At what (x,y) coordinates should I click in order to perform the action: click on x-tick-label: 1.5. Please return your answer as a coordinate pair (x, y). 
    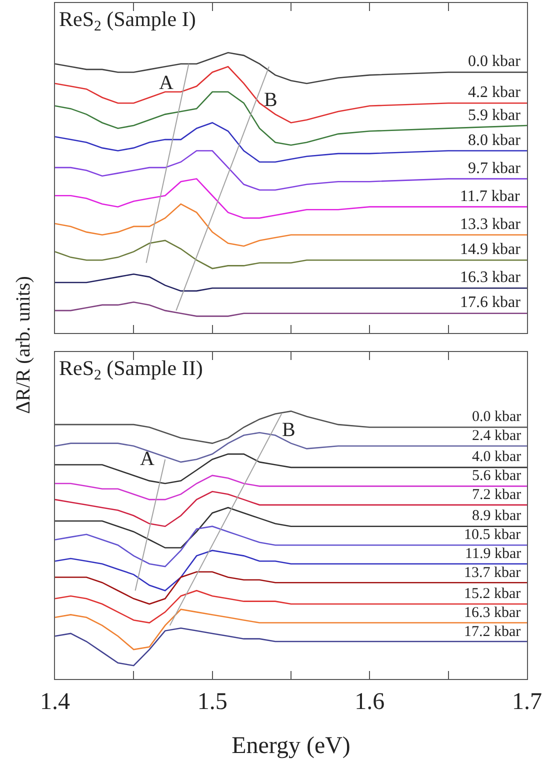
    Looking at the image, I should click on (212, 701).